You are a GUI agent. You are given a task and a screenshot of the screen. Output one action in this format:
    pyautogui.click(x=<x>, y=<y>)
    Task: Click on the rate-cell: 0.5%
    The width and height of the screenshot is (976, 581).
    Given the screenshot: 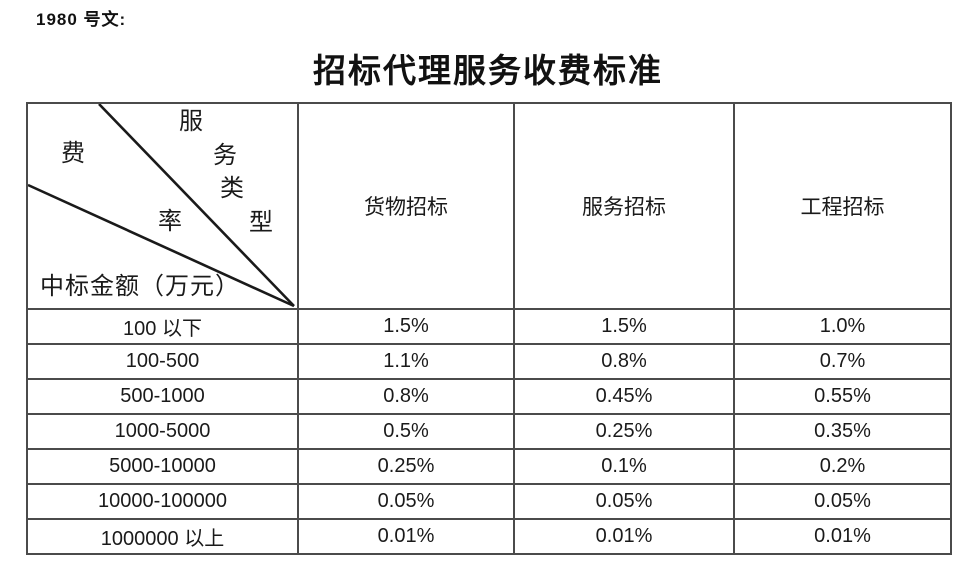 What is the action you would take?
    pyautogui.click(x=406, y=431)
    